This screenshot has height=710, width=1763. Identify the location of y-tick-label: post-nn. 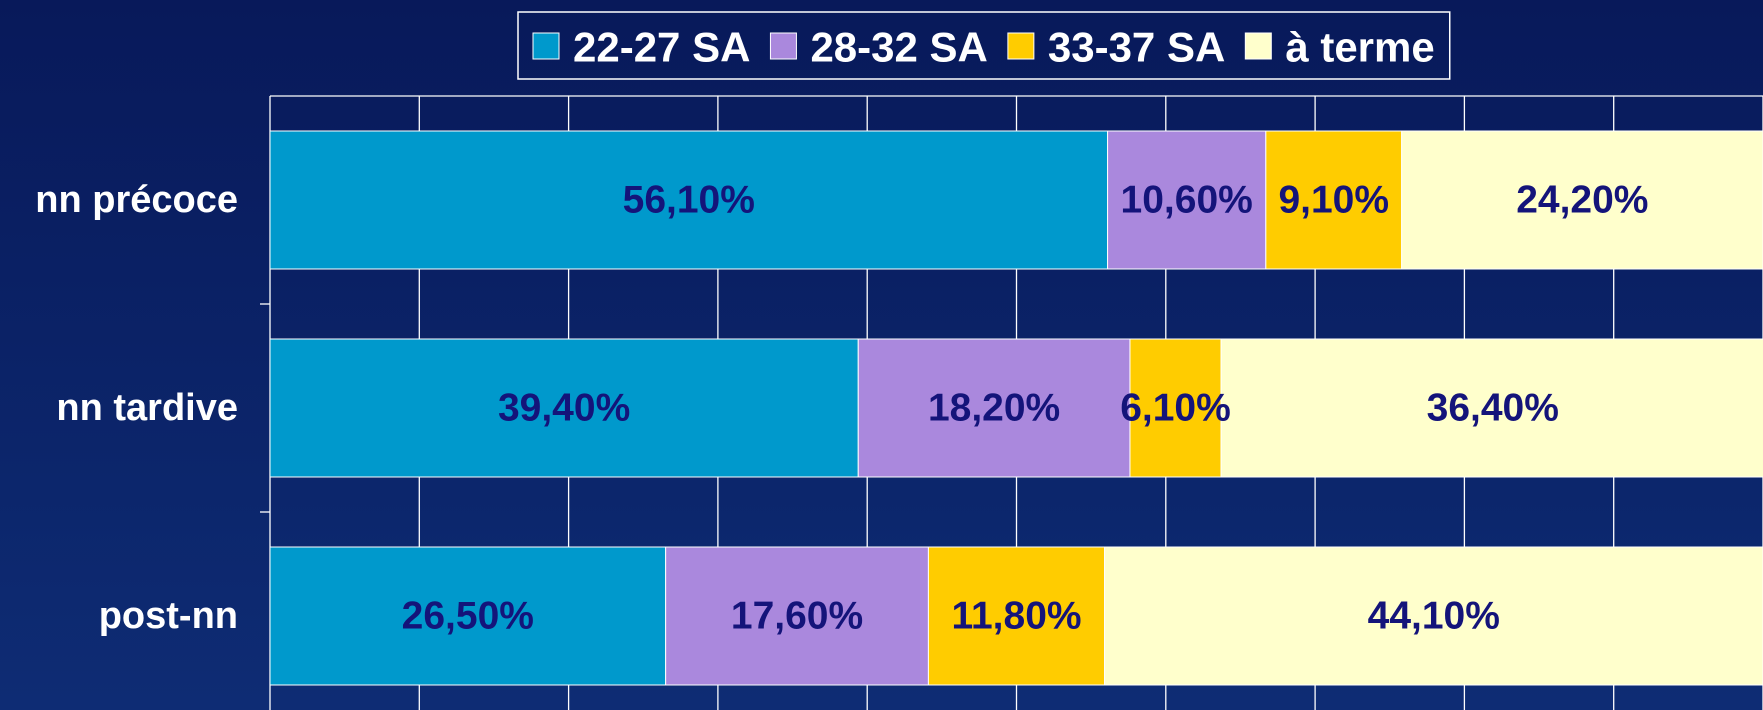
(168, 616).